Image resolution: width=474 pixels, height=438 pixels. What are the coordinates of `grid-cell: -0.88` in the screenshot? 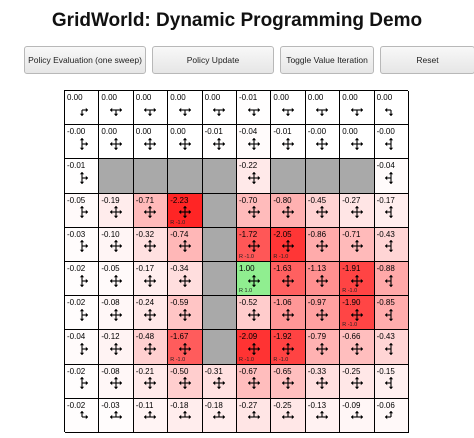 It's located at (391, 279).